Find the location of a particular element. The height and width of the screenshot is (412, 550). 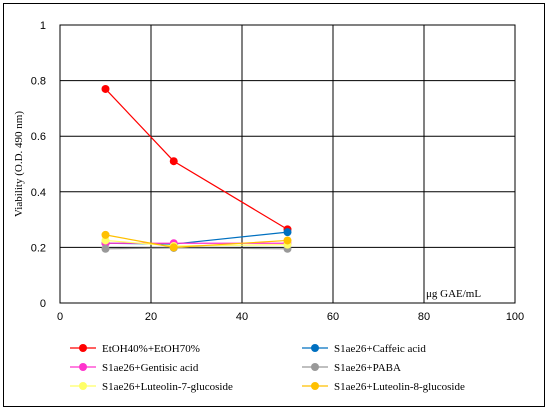

x-axis-unit-label: μg GAE/mL is located at coordinates (453, 294).